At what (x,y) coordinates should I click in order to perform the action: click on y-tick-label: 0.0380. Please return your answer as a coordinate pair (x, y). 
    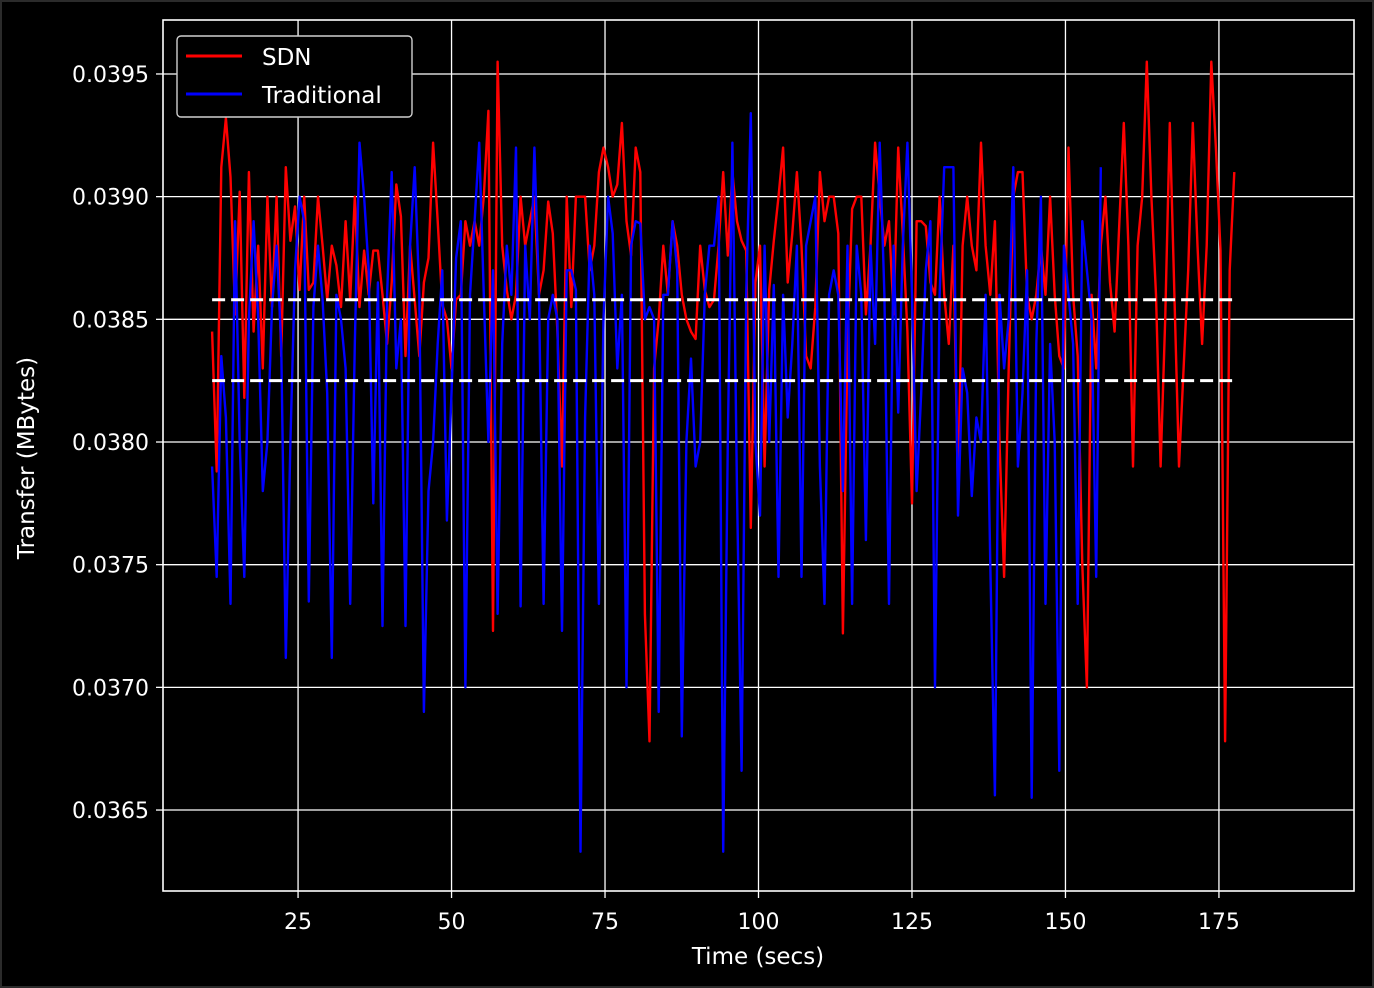
    Looking at the image, I should click on (110, 443).